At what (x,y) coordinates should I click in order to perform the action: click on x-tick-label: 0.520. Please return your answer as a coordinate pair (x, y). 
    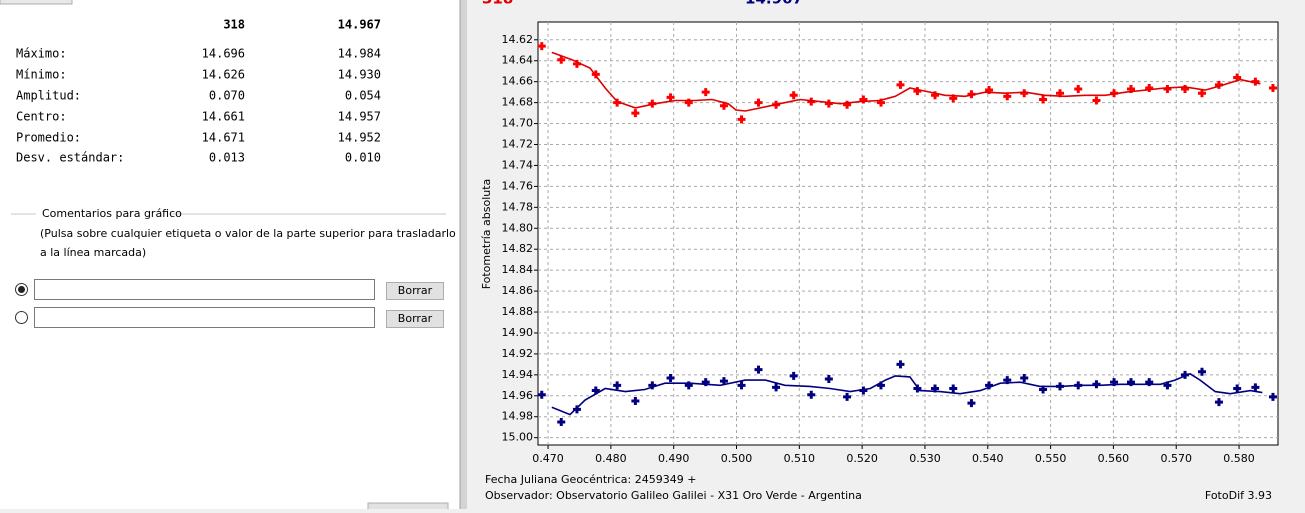
    Looking at the image, I should click on (862, 458).